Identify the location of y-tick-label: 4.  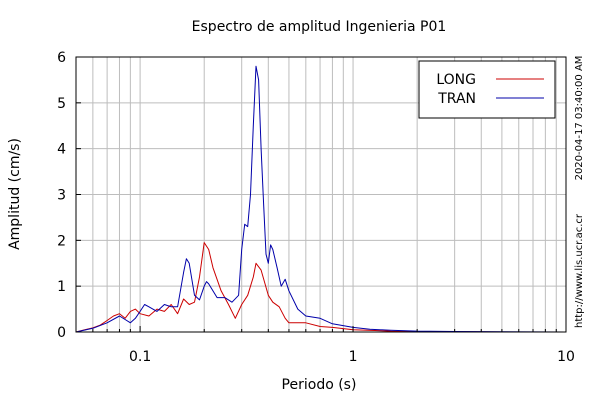
(61, 150).